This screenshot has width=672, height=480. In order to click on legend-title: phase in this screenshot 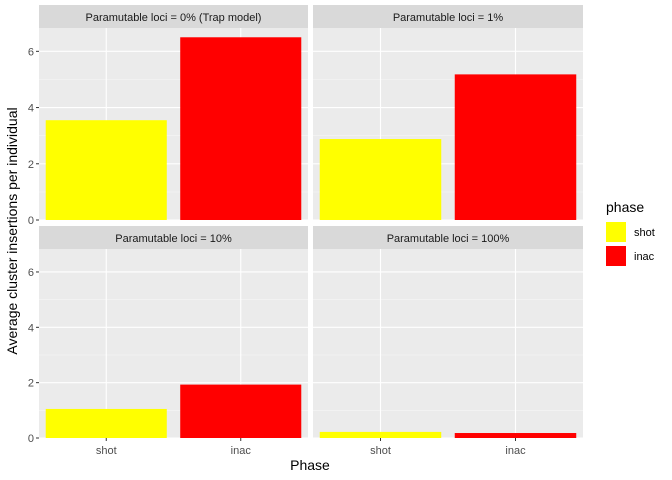, I will do `click(625, 207)`.